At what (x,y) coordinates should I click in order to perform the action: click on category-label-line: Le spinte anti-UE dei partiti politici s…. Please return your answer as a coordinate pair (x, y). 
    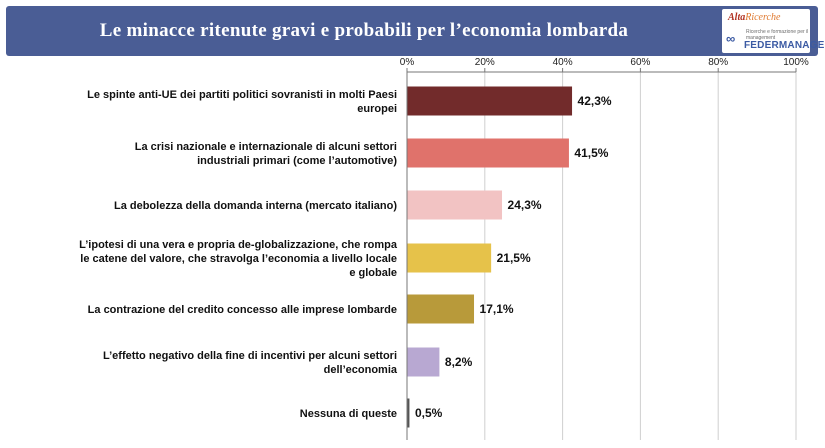
    Looking at the image, I should click on (242, 95).